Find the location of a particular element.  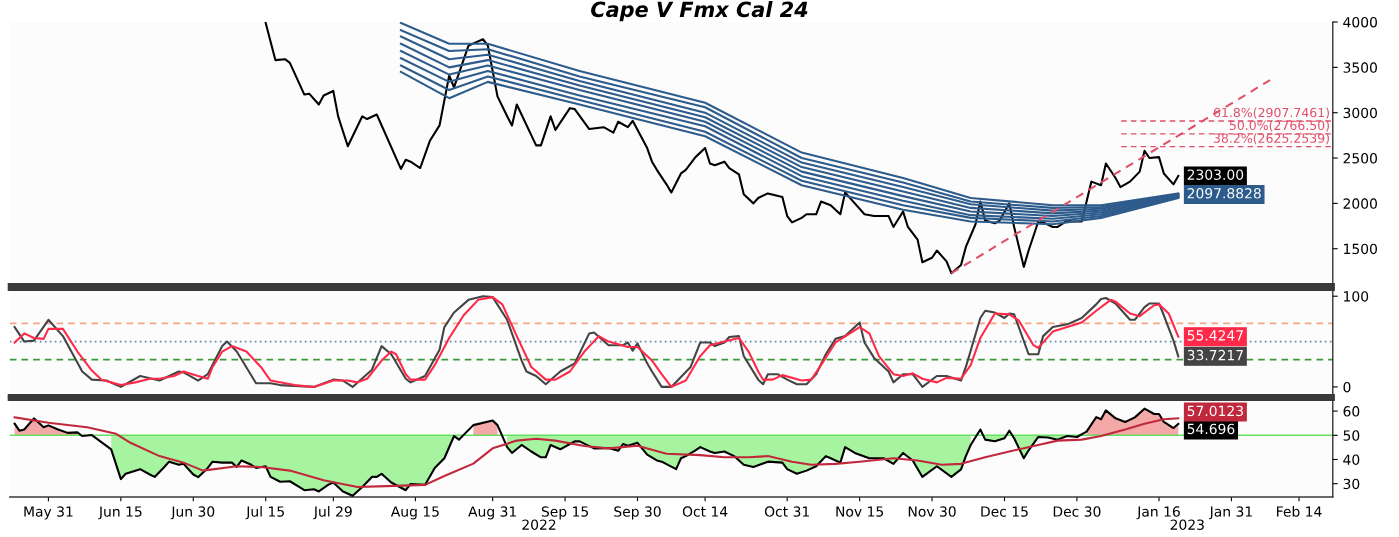

y-tick-label: 60 is located at coordinates (1351, 411).